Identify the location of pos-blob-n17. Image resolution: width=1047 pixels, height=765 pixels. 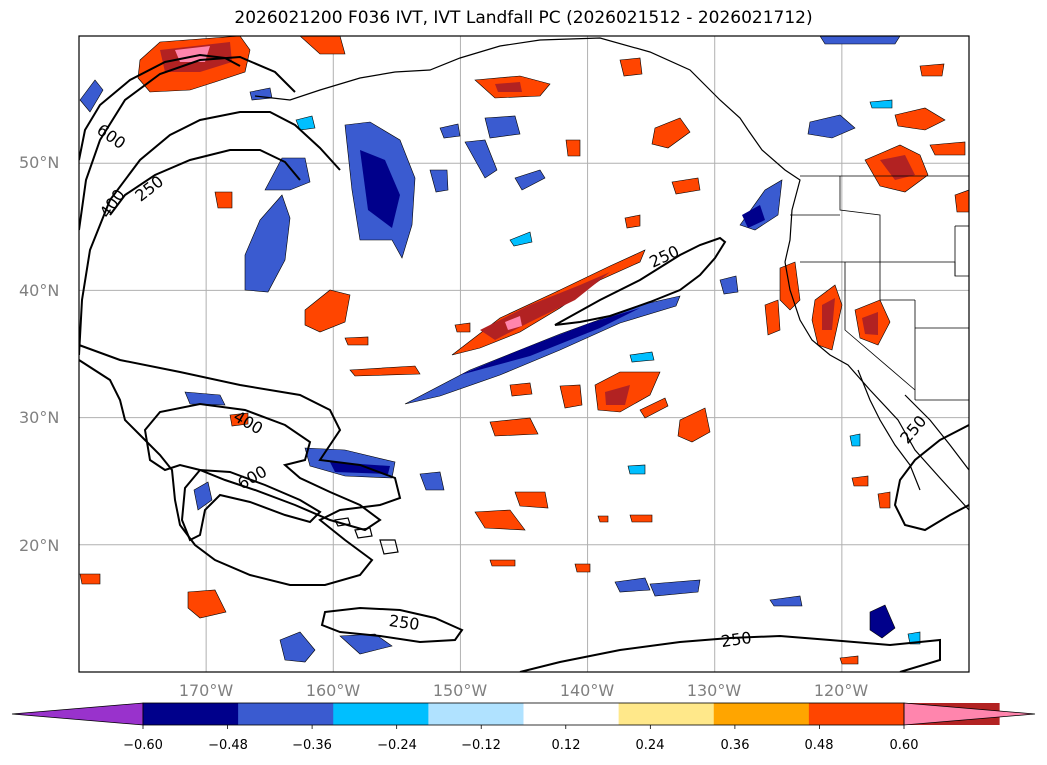
(603, 519).